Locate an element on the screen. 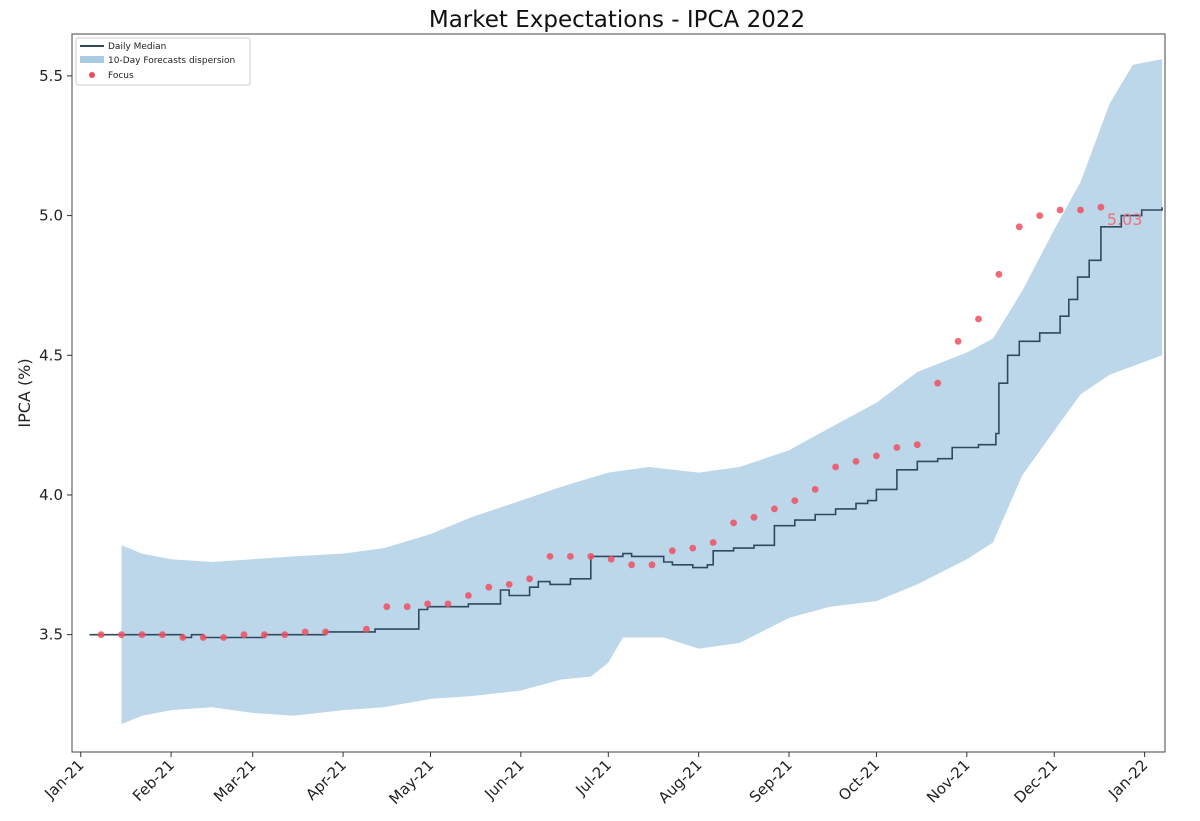 Image resolution: width=1200 pixels, height=821 pixels. x-tick-label: Jul-21 is located at coordinates (594, 778).